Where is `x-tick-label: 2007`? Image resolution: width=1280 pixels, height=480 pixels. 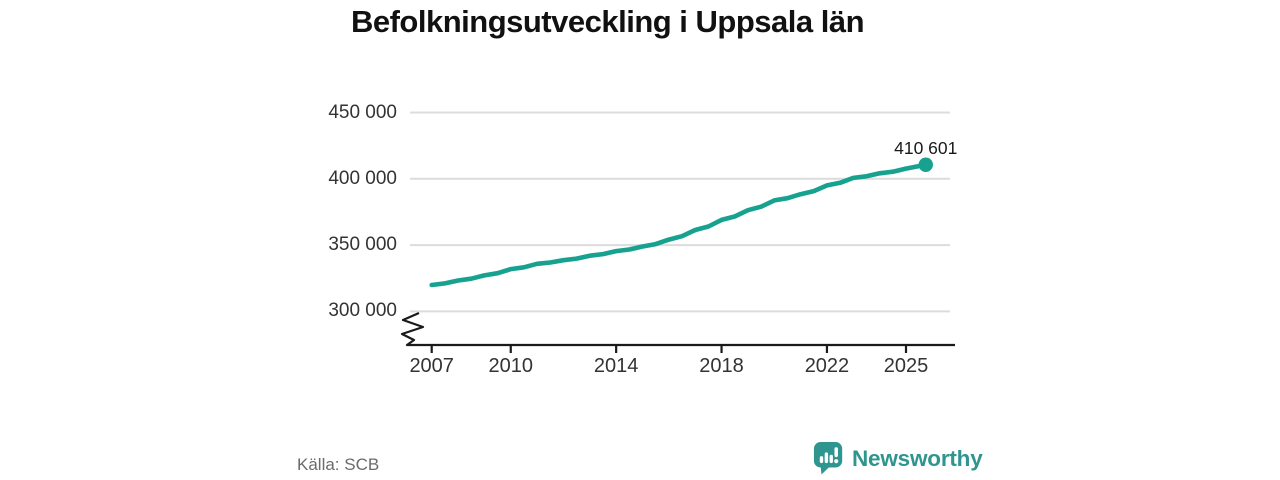 x-tick-label: 2007 is located at coordinates (431, 366).